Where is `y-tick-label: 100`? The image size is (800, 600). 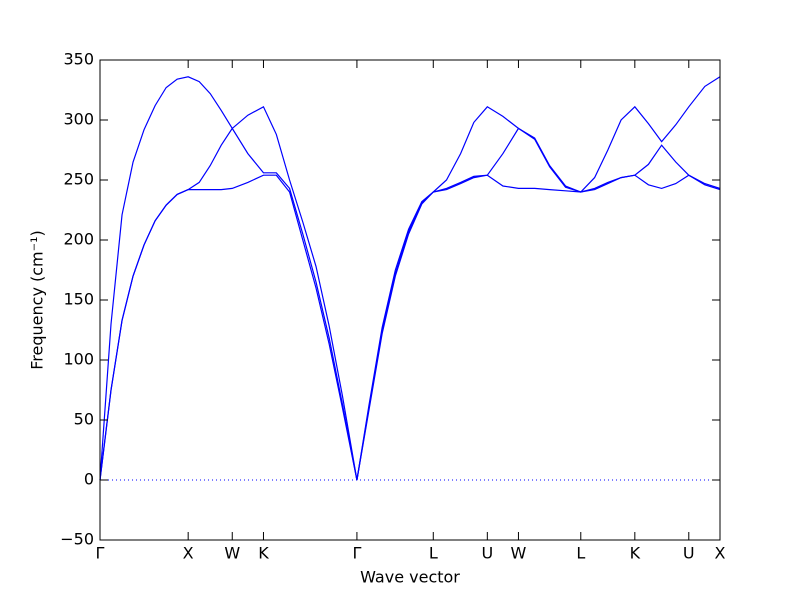
y-tick-label: 100 is located at coordinates (78, 359).